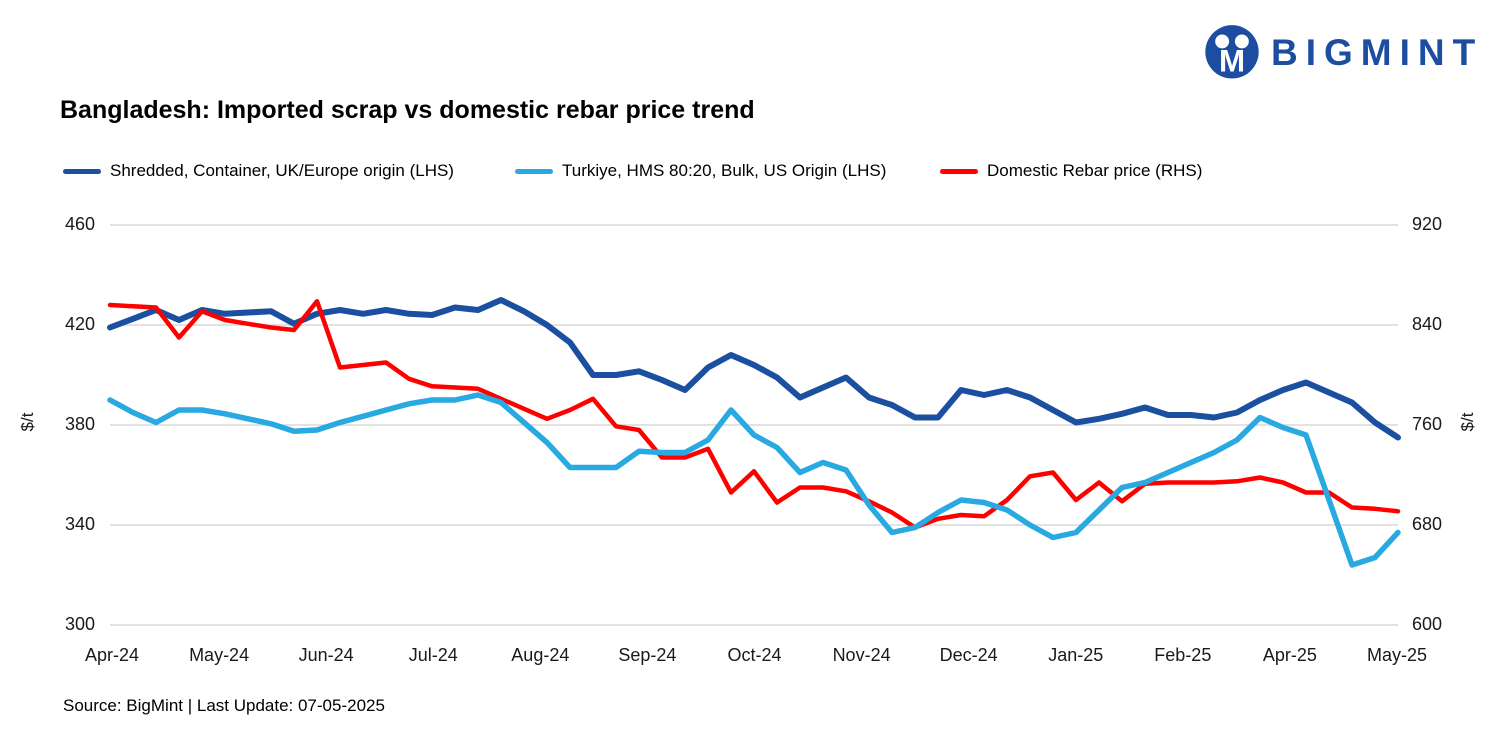  Describe the element at coordinates (1427, 524) in the screenshot. I see `right-axis-tick: 680` at that location.